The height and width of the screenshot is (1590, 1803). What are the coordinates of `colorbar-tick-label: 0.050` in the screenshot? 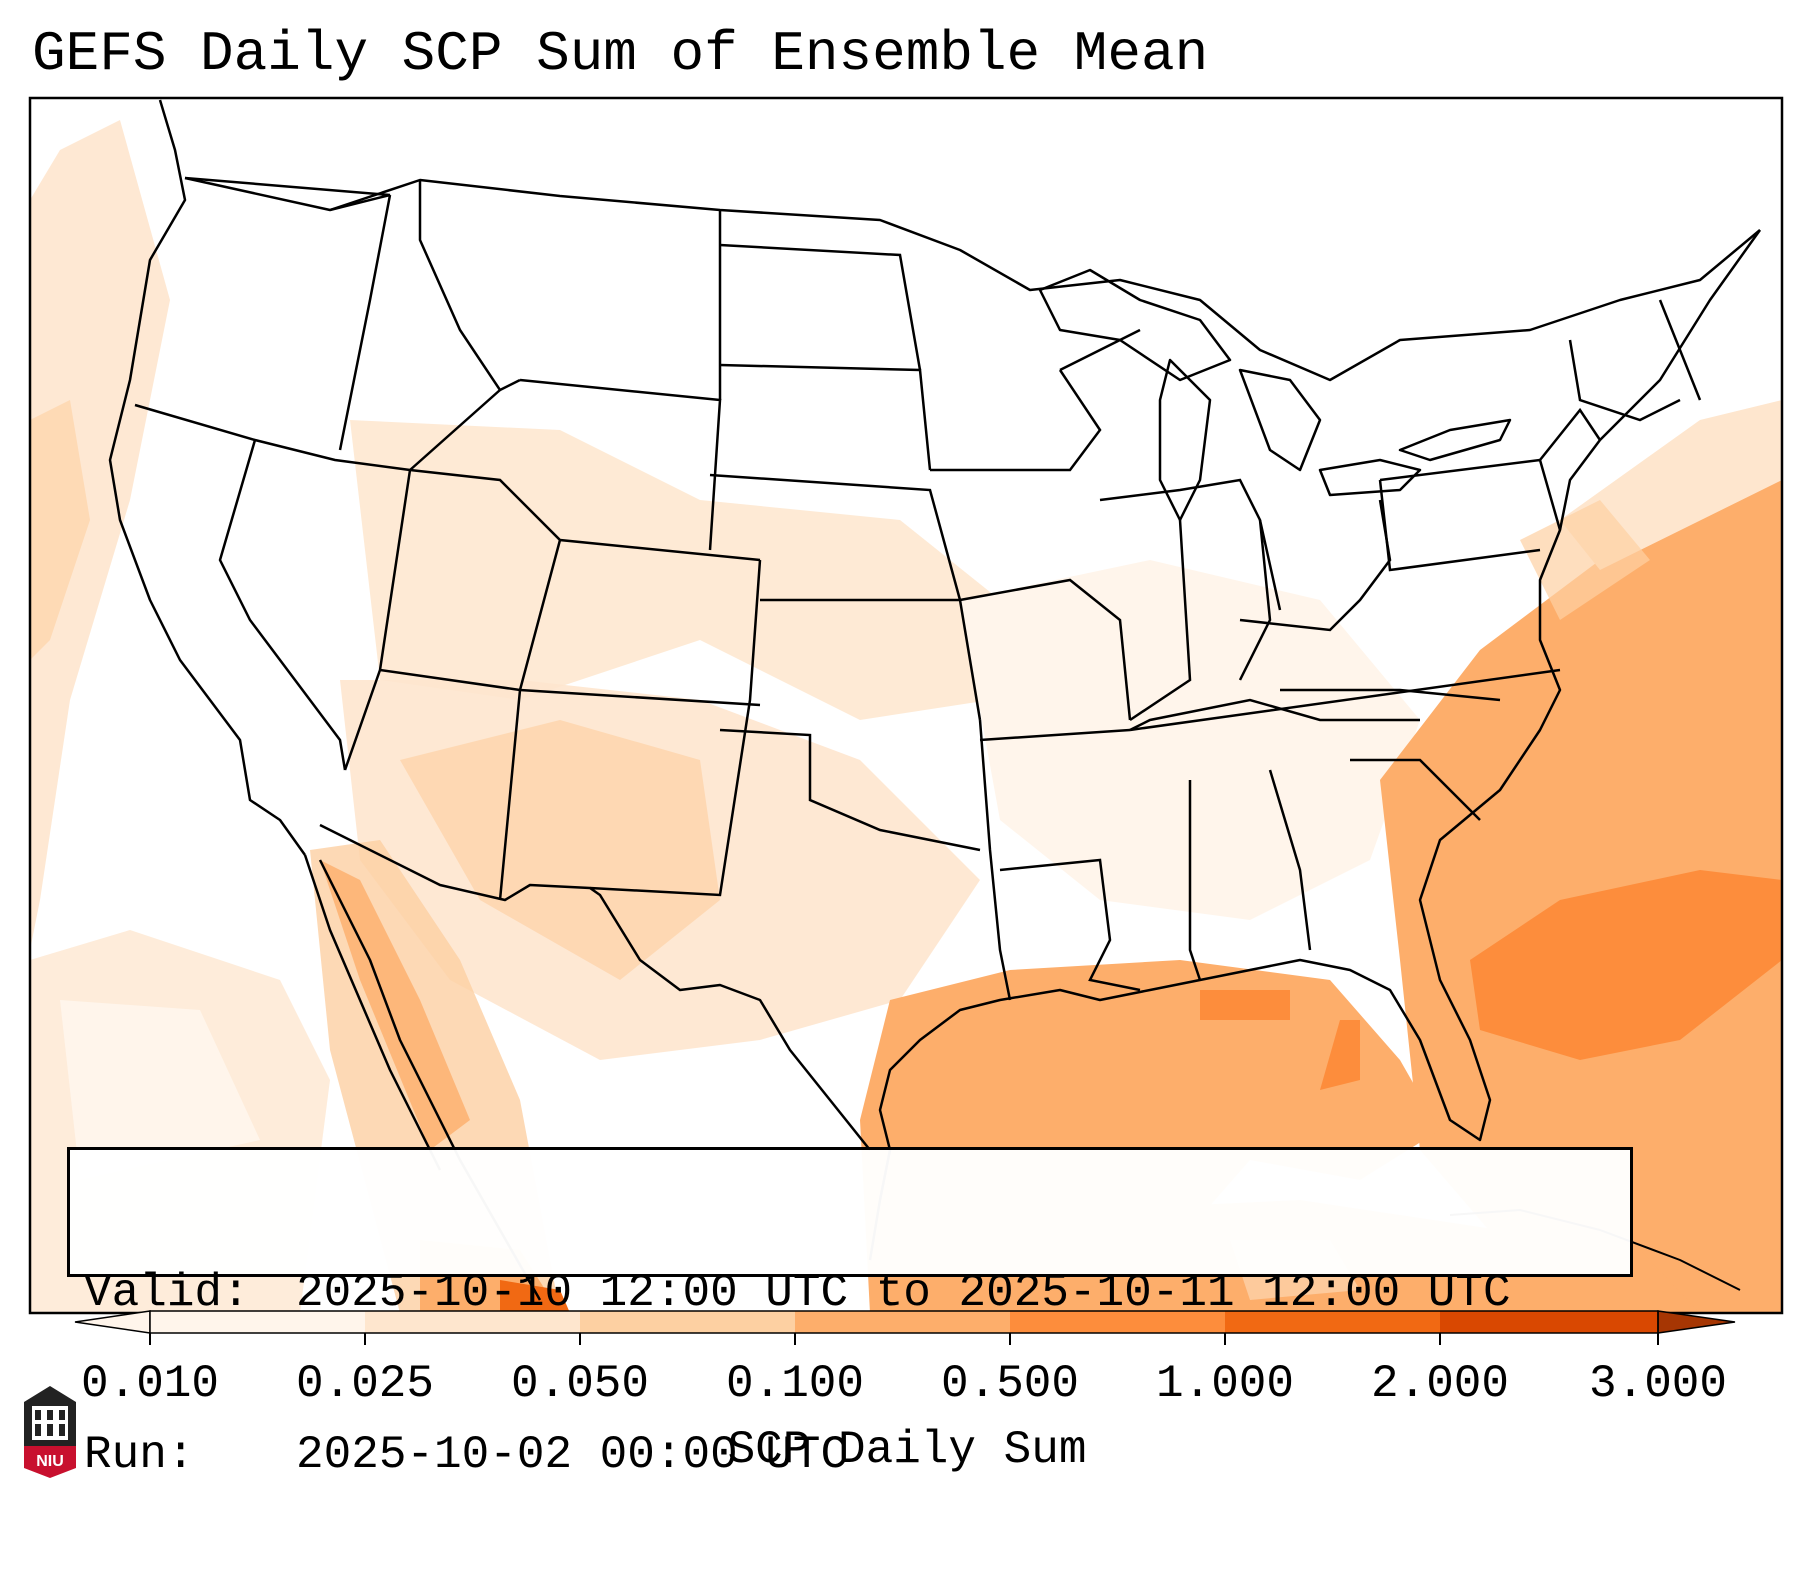 It's located at (580, 1384).